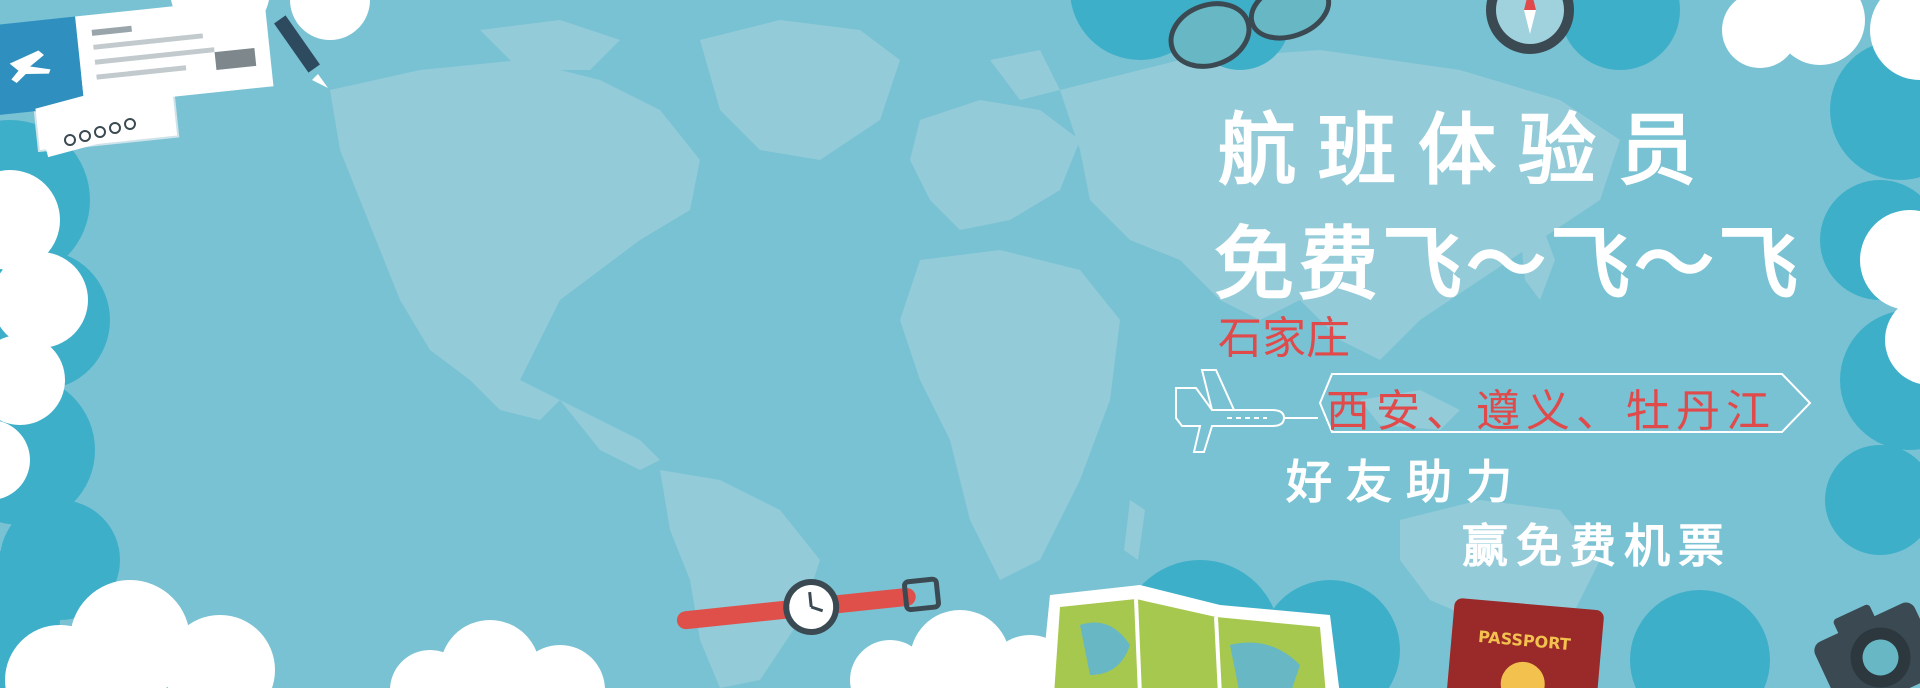 This screenshot has width=1920, height=688. Describe the element at coordinates (1530, 27) in the screenshot. I see `compass-icon` at that location.